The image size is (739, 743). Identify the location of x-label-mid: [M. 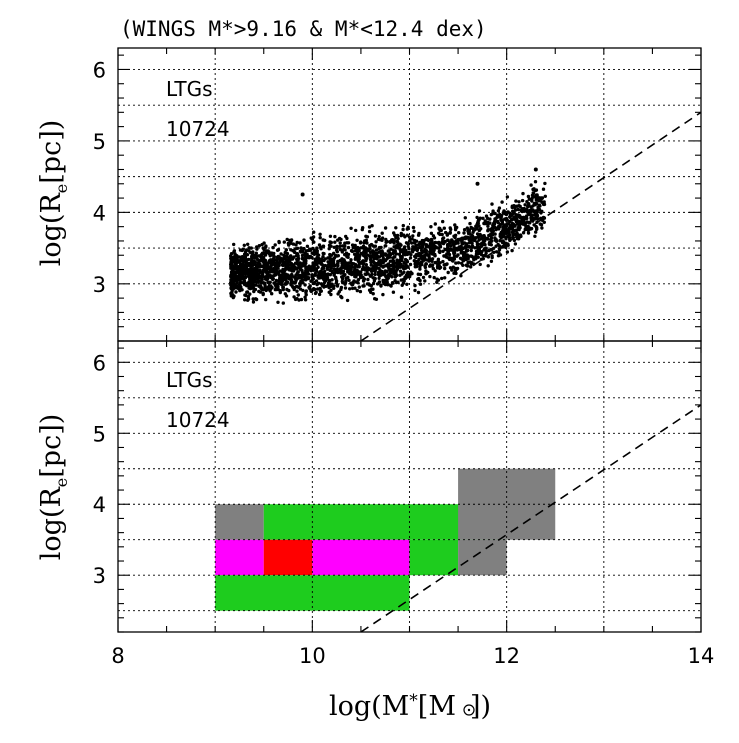
(437, 706).